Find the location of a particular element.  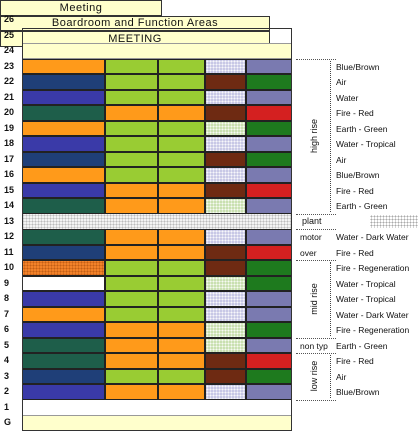

floor-number: 16 is located at coordinates (9, 174).